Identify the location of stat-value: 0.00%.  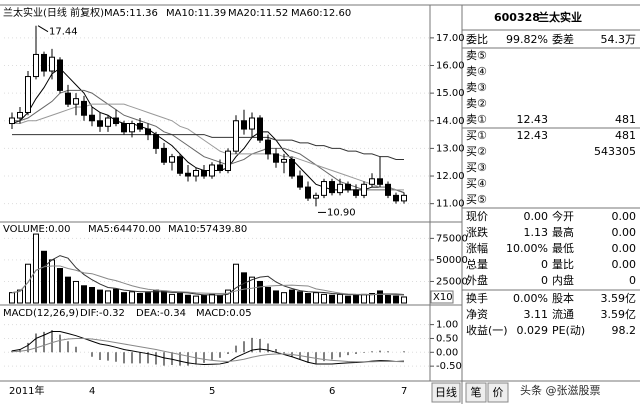
(530, 298).